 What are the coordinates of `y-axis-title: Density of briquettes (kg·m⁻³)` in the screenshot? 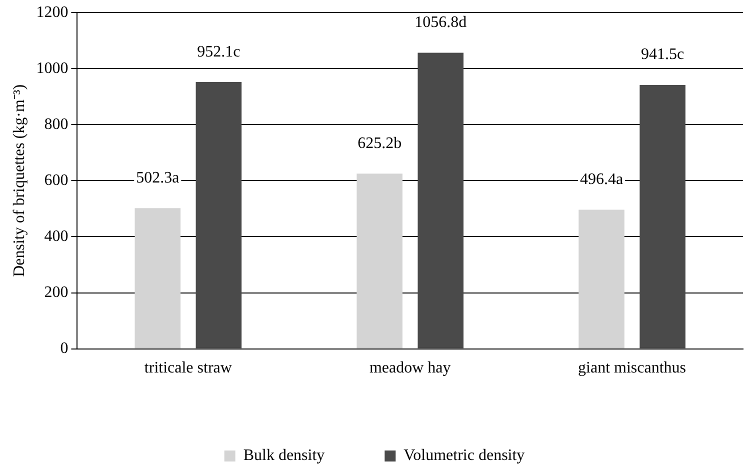 It's located at (19, 180).